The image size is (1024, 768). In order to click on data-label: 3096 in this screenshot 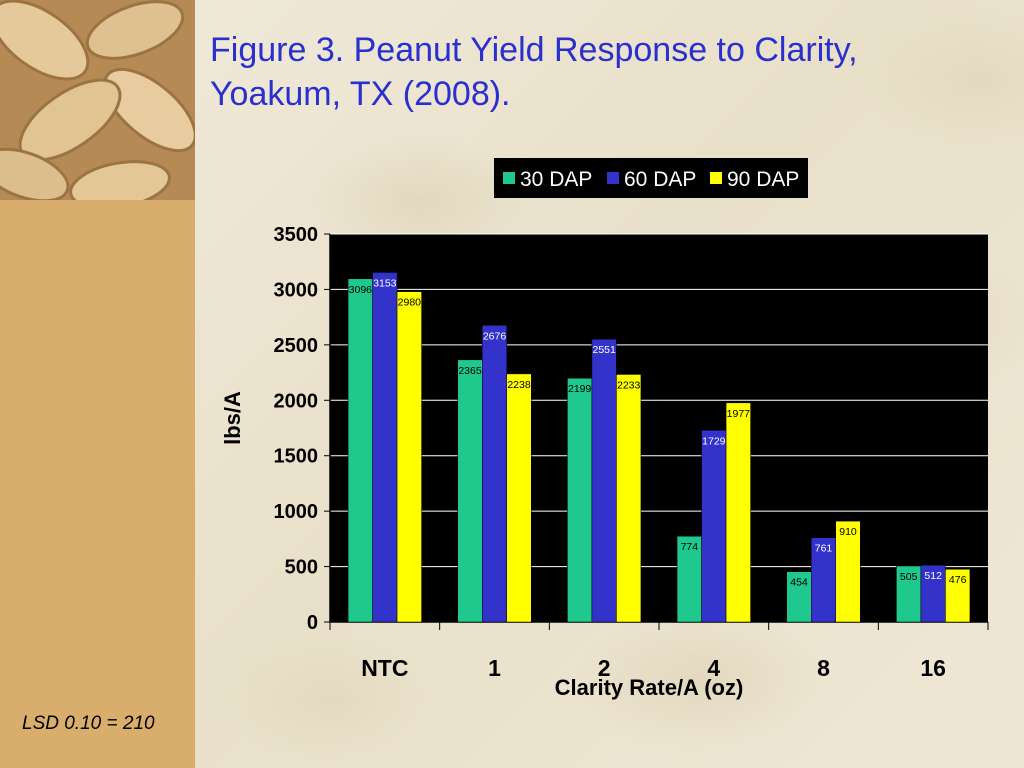, I will do `click(361, 290)`.